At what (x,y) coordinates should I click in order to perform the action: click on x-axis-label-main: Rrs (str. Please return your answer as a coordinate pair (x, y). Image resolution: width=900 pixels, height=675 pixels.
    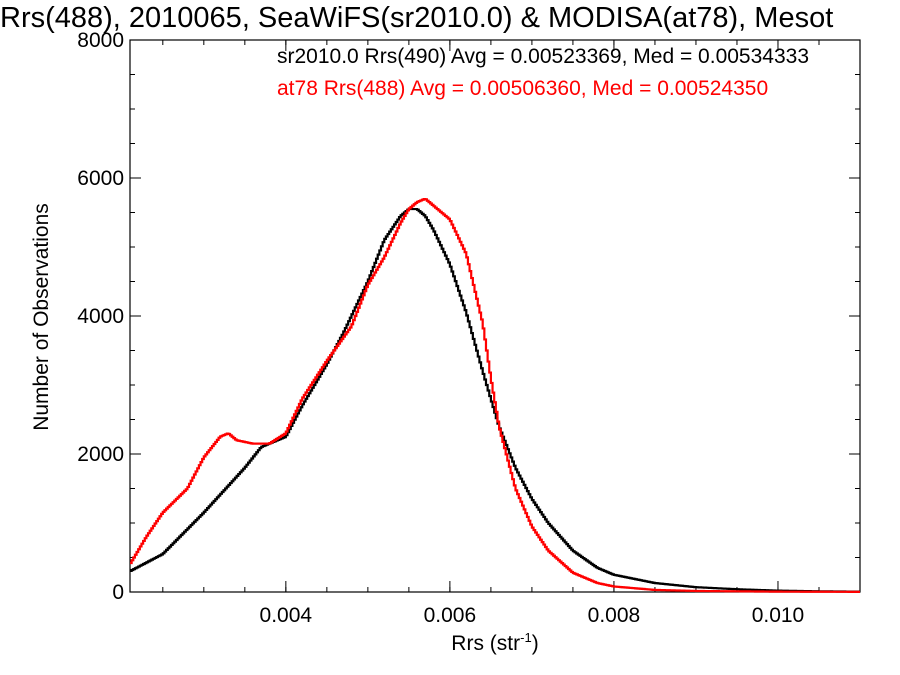
    Looking at the image, I should click on (486, 643).